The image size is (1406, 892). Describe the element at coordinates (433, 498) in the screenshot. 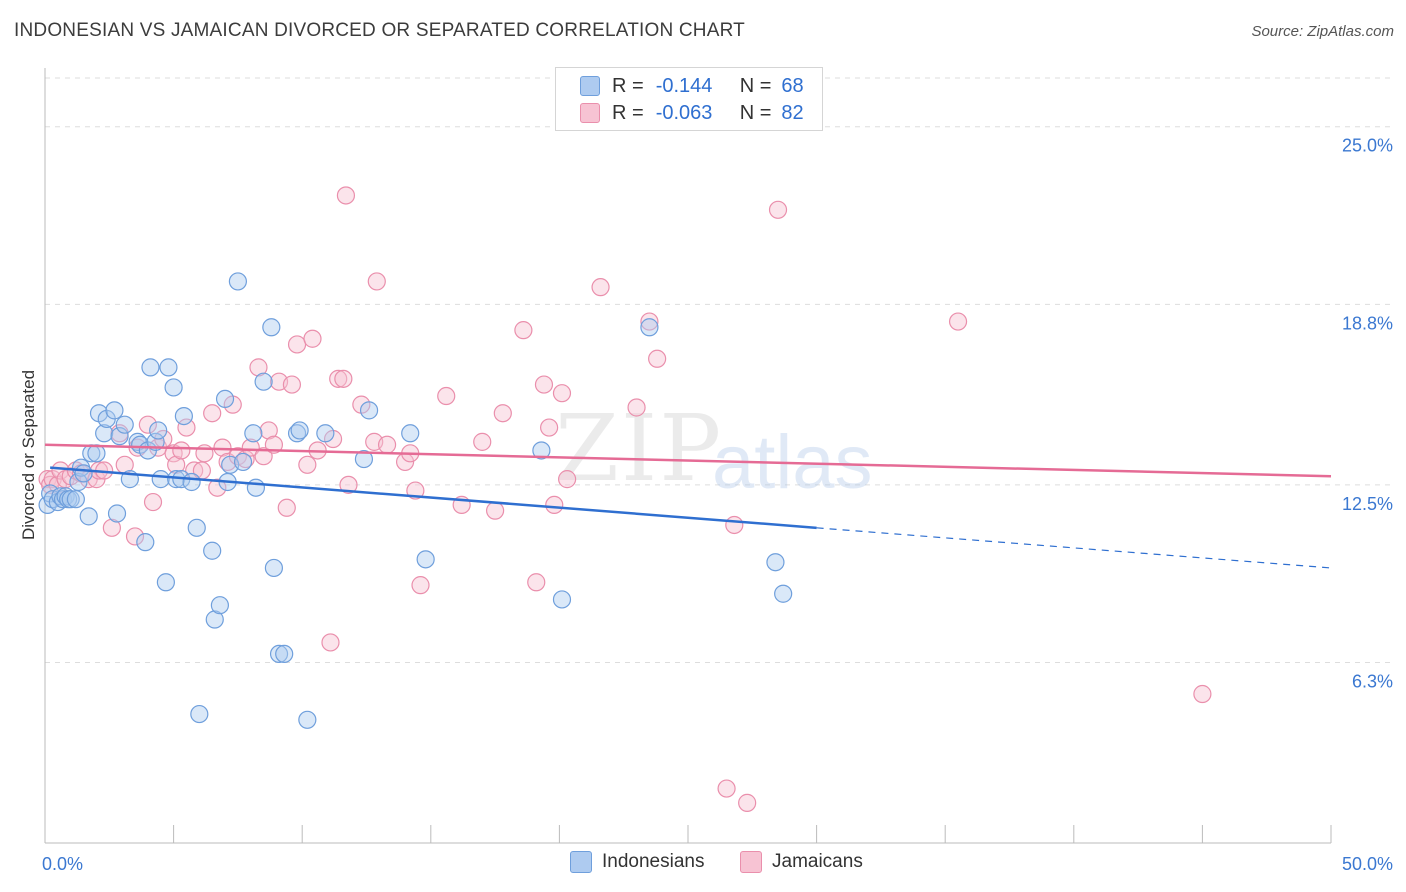

I see `indonesians-trend-line` at that location.